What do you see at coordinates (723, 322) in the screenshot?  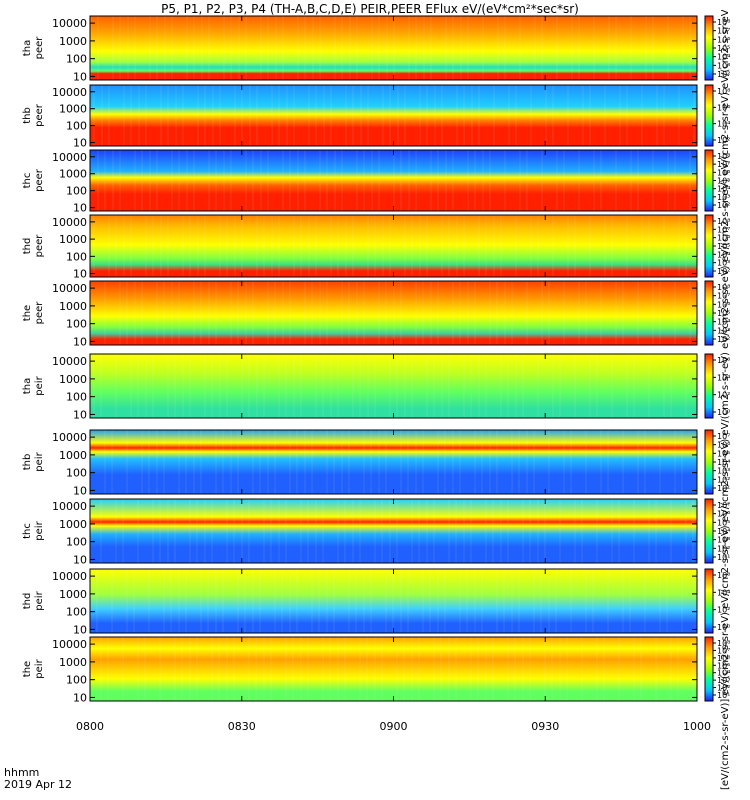 I see `colorbar-tick-label: 10⁴` at bounding box center [723, 322].